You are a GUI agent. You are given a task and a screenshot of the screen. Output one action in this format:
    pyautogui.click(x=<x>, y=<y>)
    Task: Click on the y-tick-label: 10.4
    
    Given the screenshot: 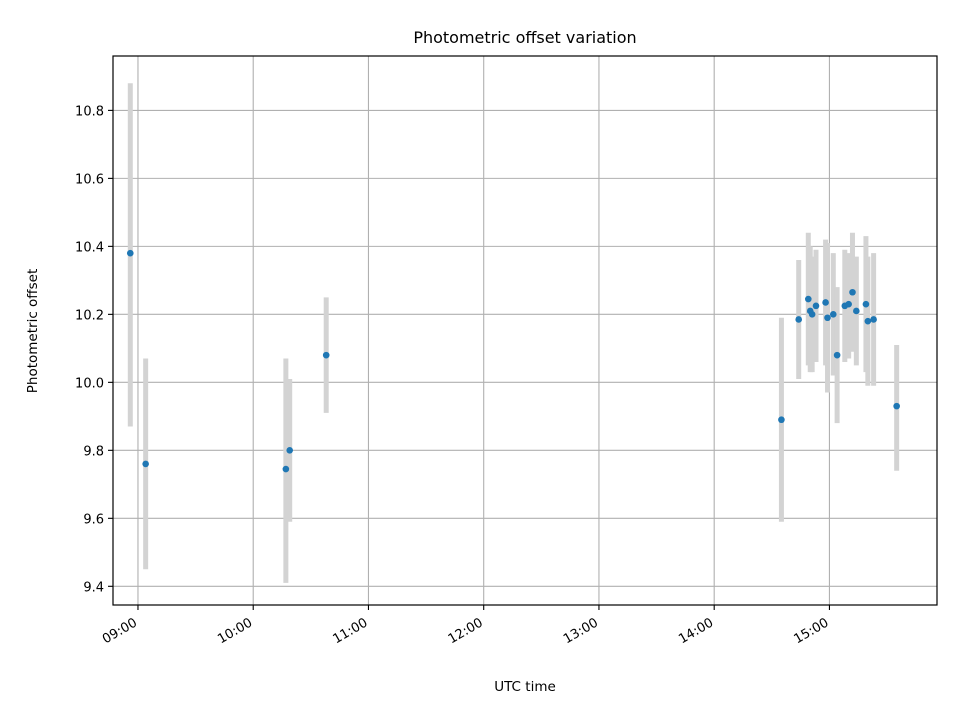 What is the action you would take?
    pyautogui.click(x=89, y=247)
    